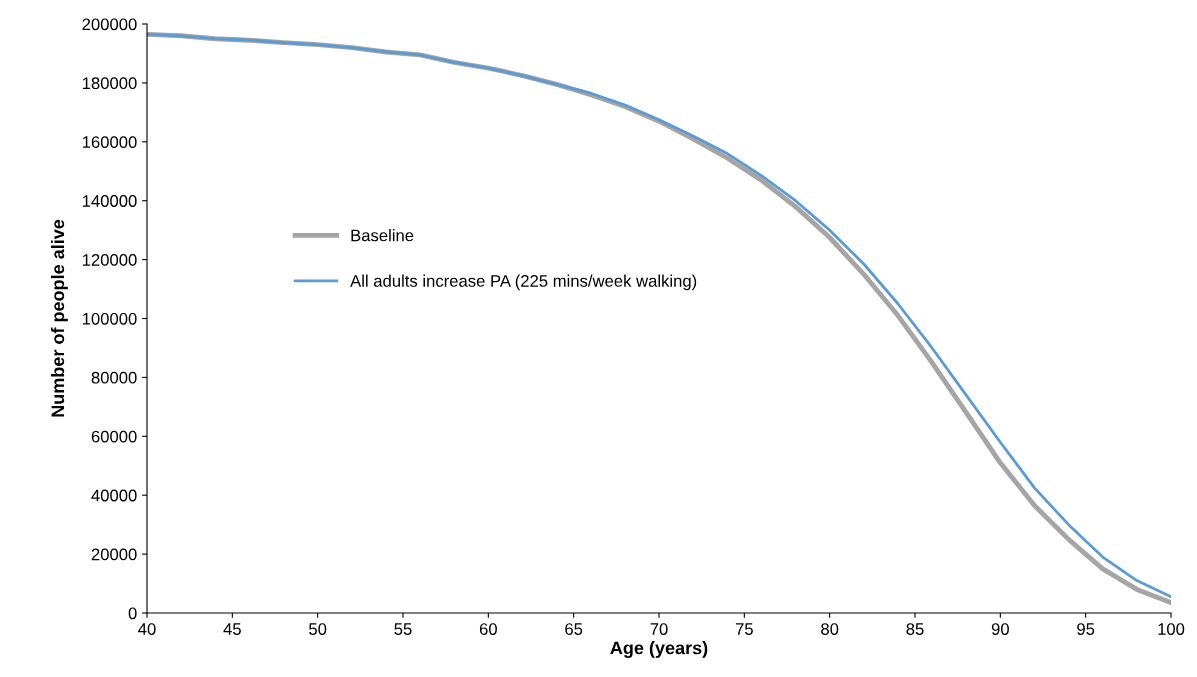  What do you see at coordinates (1000, 629) in the screenshot?
I see `x-tick-label: 90` at bounding box center [1000, 629].